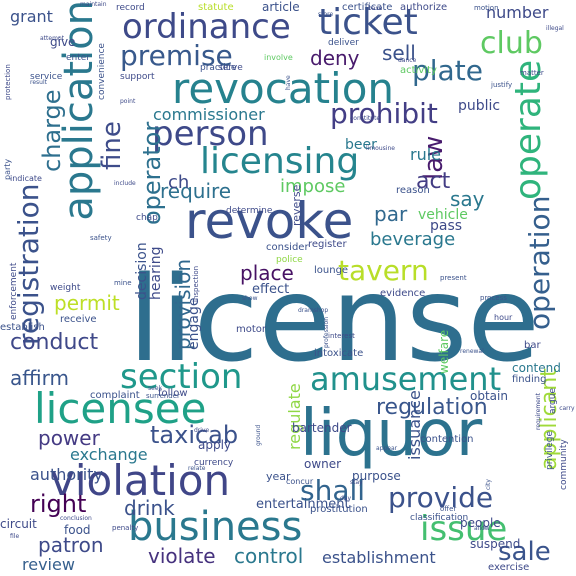 Image resolution: width=576 pixels, height=576 pixels. What do you see at coordinates (387, 448) in the screenshot?
I see `word-appear: appear` at bounding box center [387, 448].